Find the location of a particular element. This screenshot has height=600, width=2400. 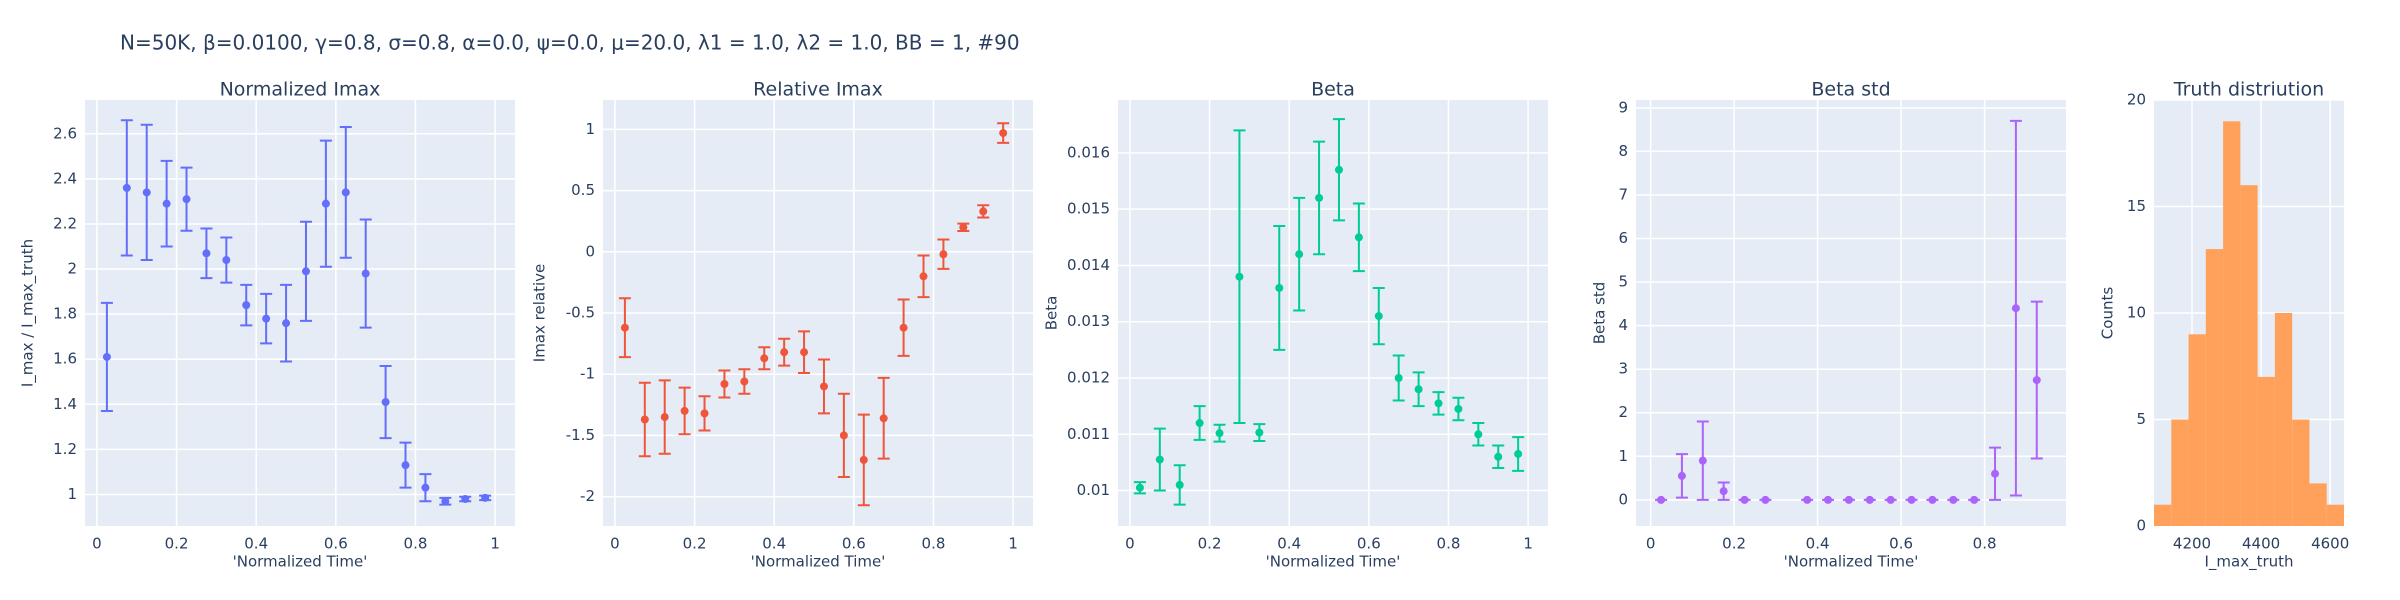

y-tick-label: 4 is located at coordinates (1623, 325).